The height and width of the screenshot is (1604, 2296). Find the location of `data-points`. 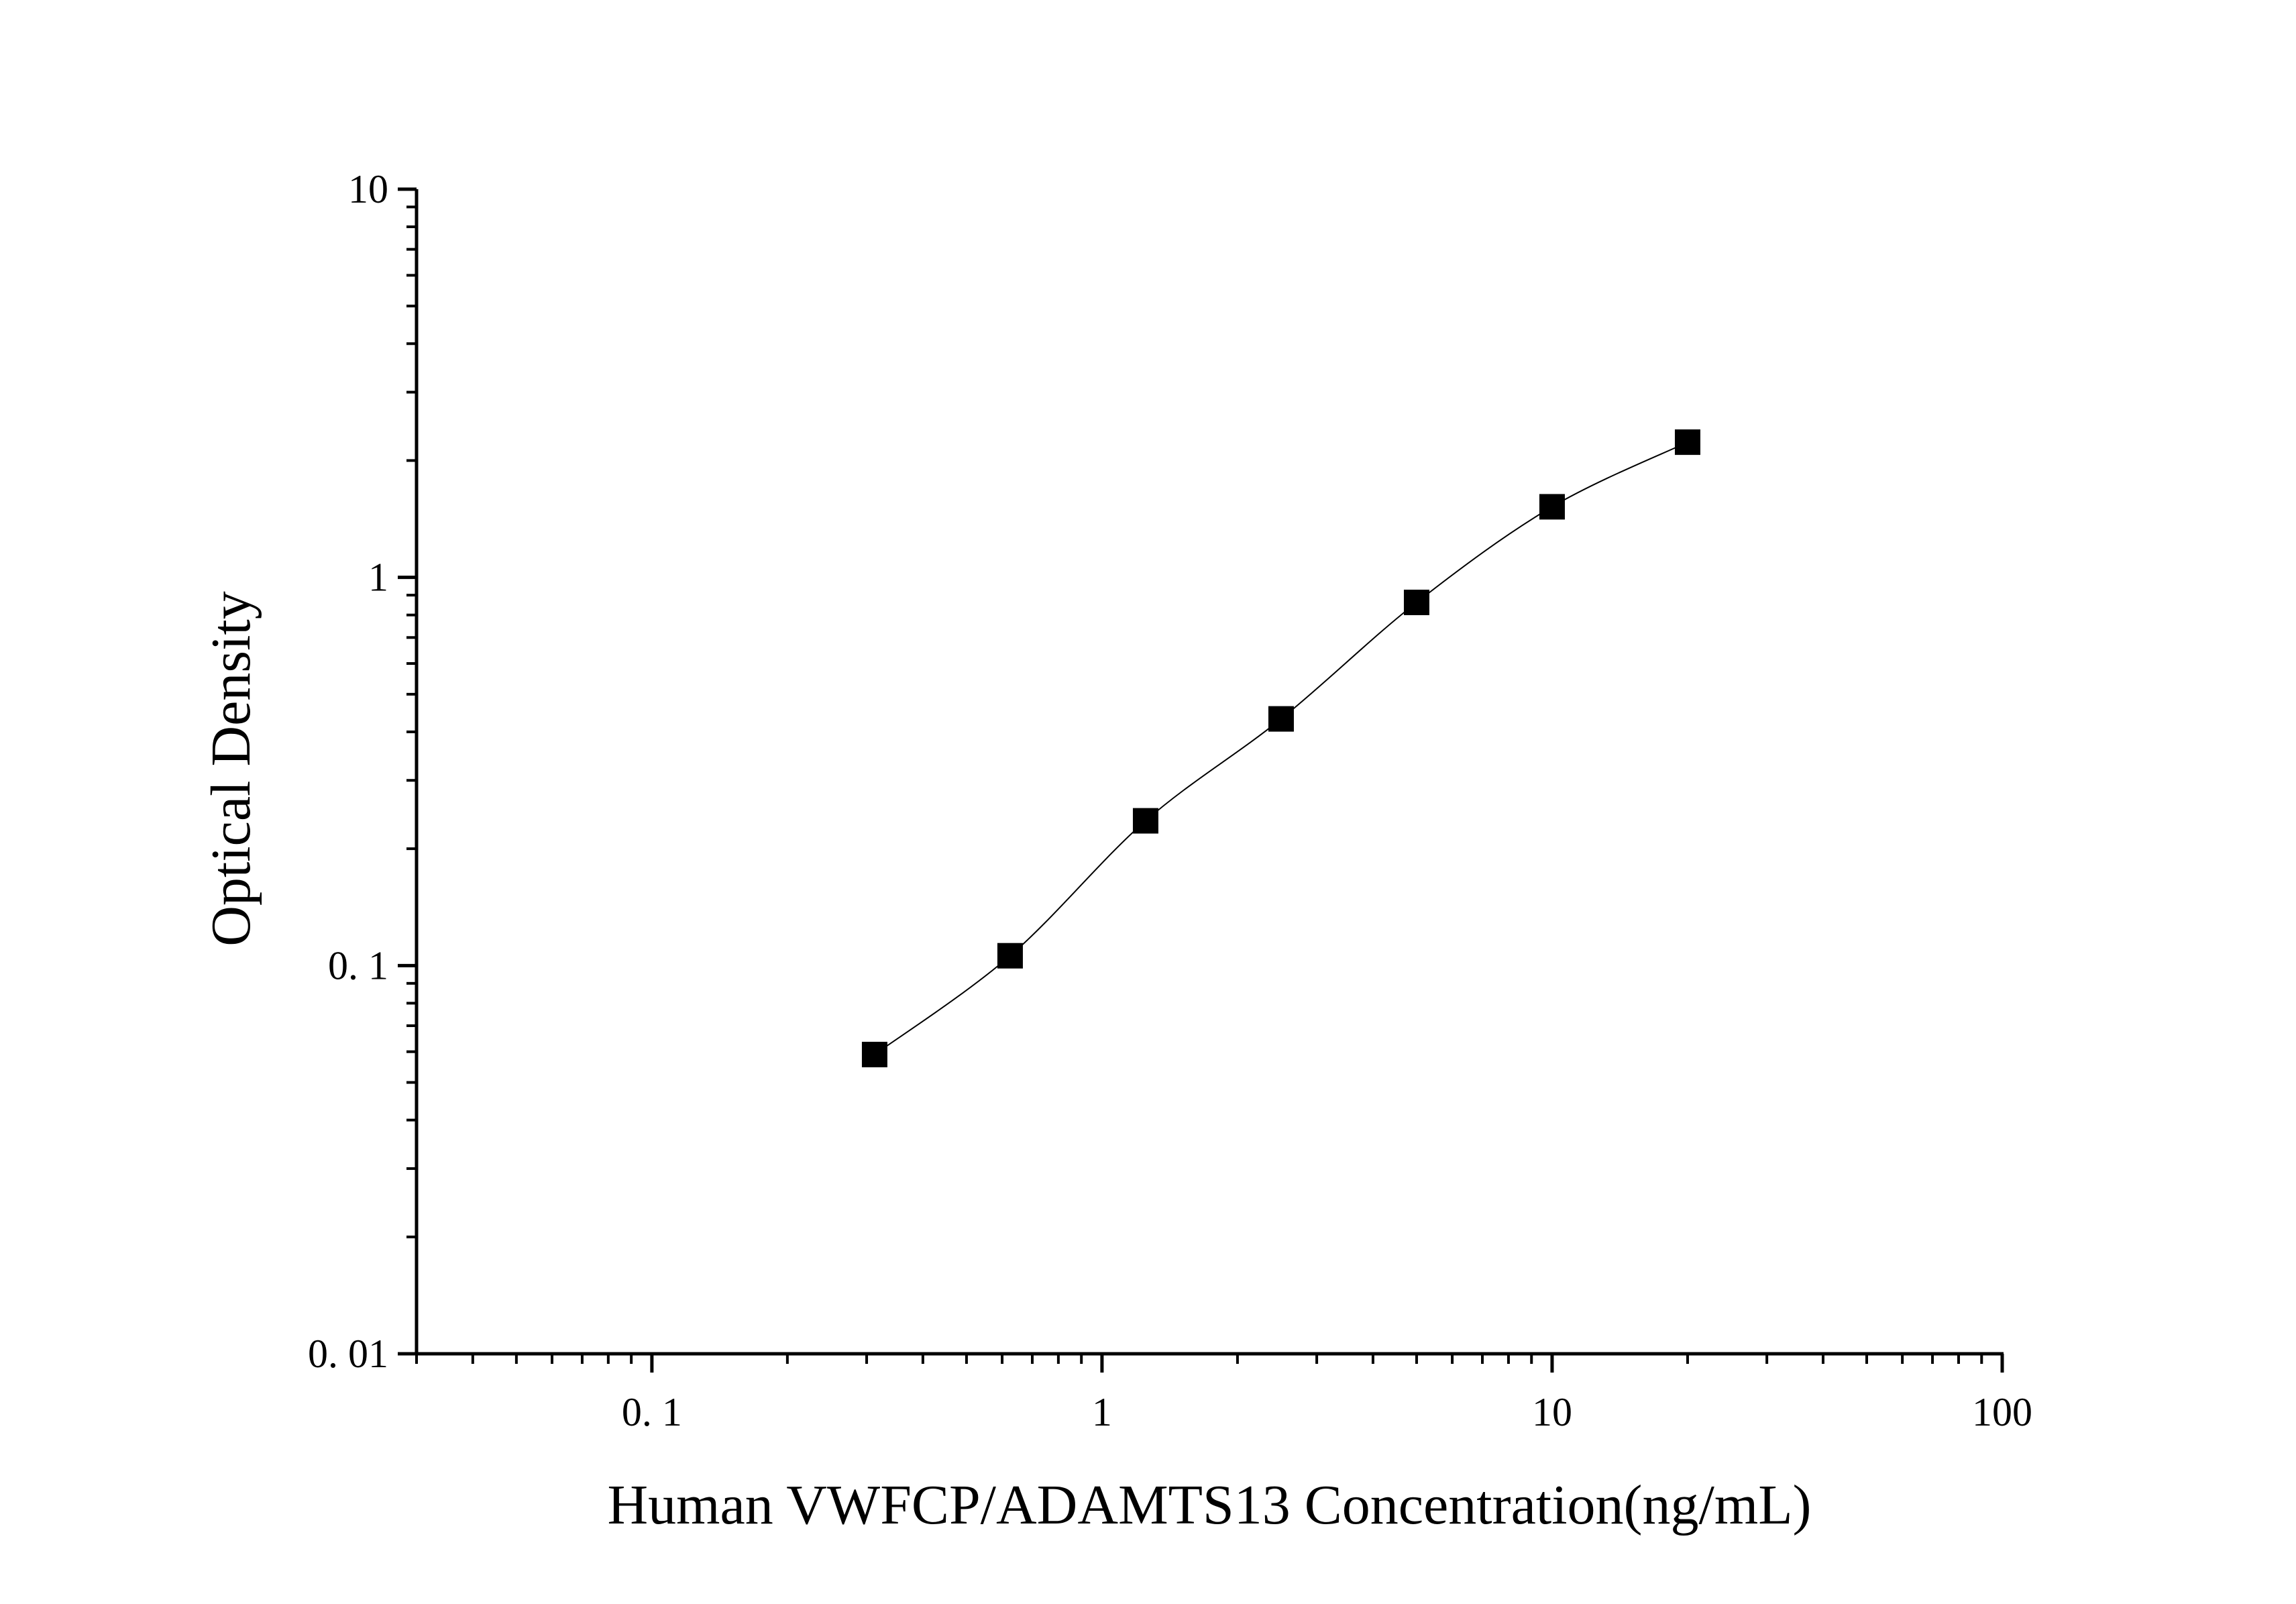

data-points is located at coordinates (1280, 748).